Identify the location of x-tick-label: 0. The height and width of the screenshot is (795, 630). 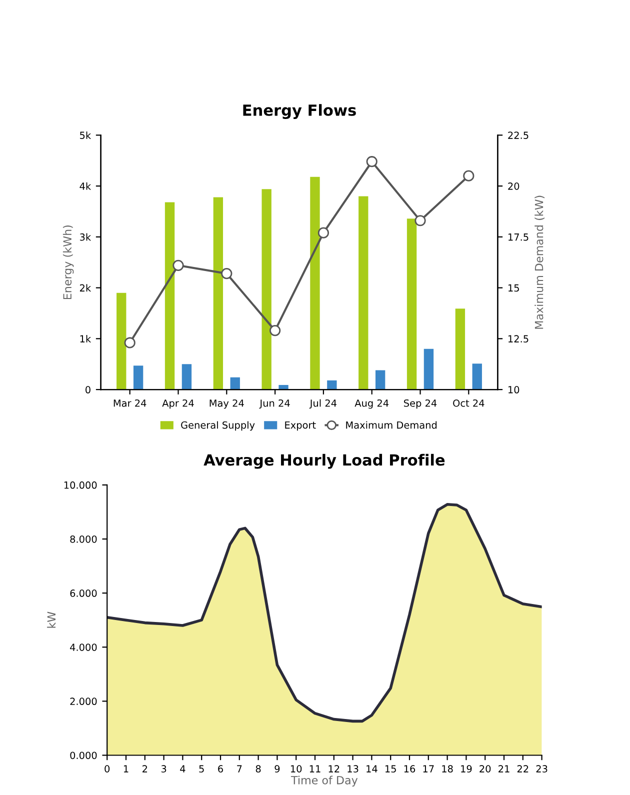
(107, 768).